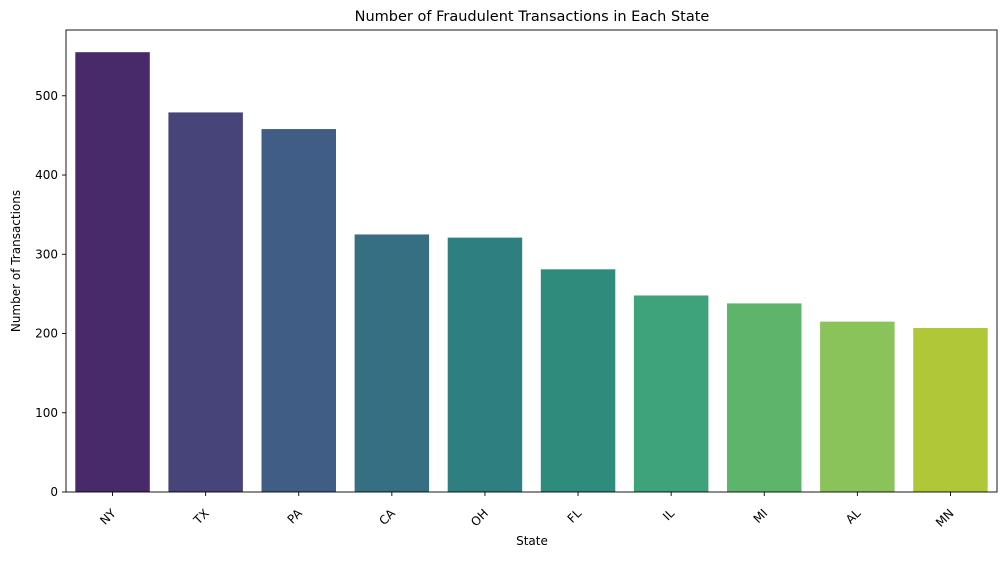 The width and height of the screenshot is (1005, 561). Describe the element at coordinates (387, 517) in the screenshot. I see `x-tick-label: CA` at that location.